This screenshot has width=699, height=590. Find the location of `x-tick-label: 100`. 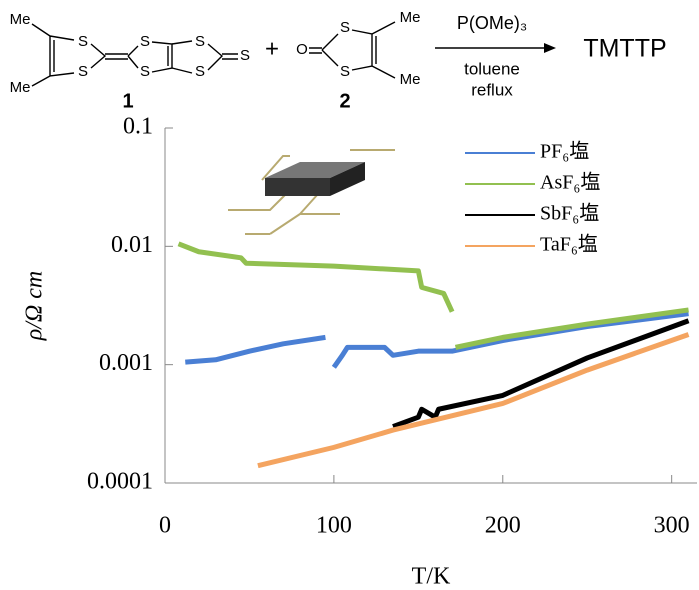

x-tick-label: 100 is located at coordinates (334, 526).